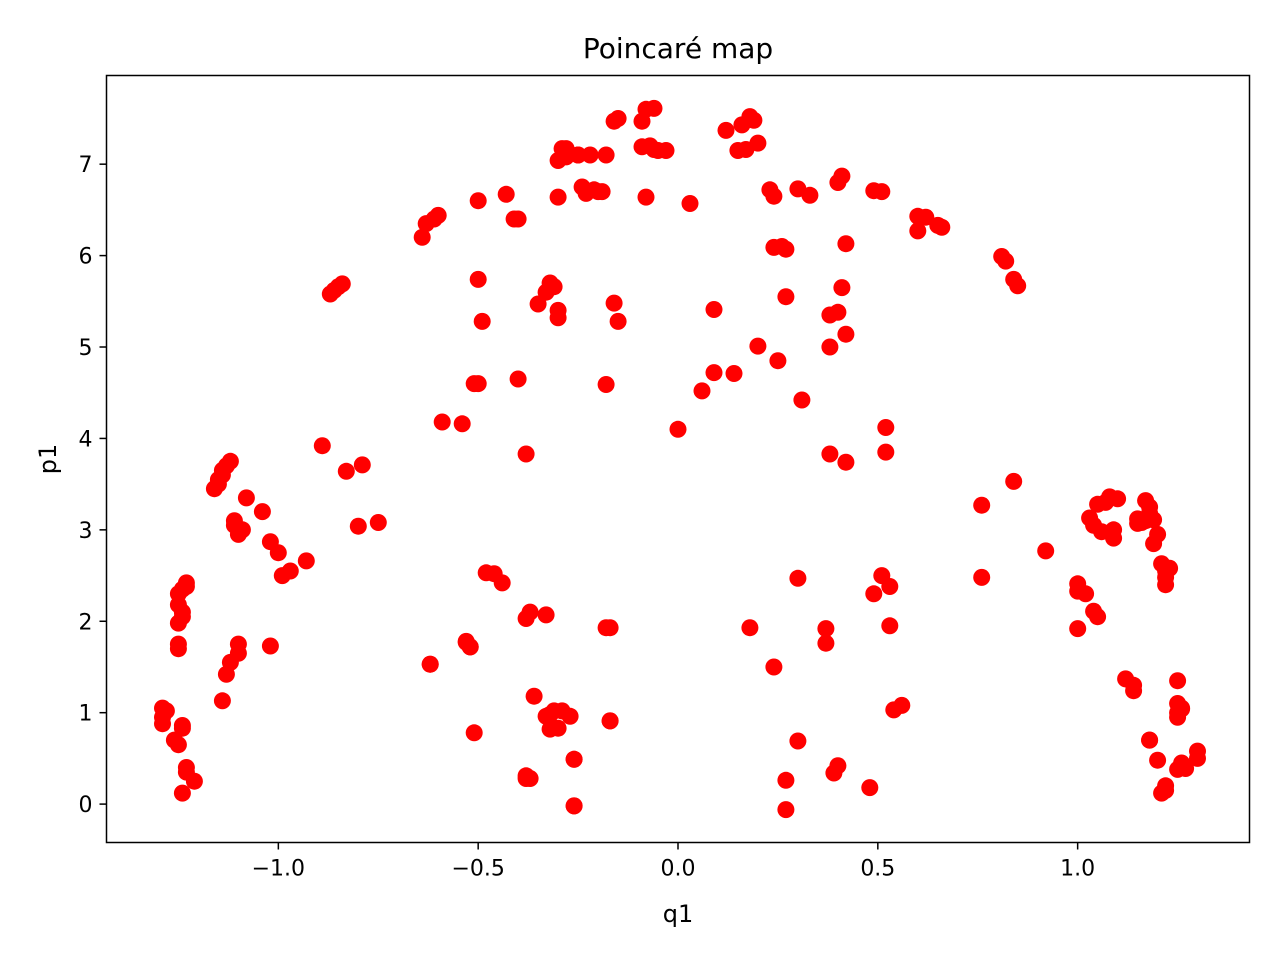 This screenshot has width=1280, height=964. Describe the element at coordinates (86, 348) in the screenshot. I see `y-tick-label: 5` at that location.